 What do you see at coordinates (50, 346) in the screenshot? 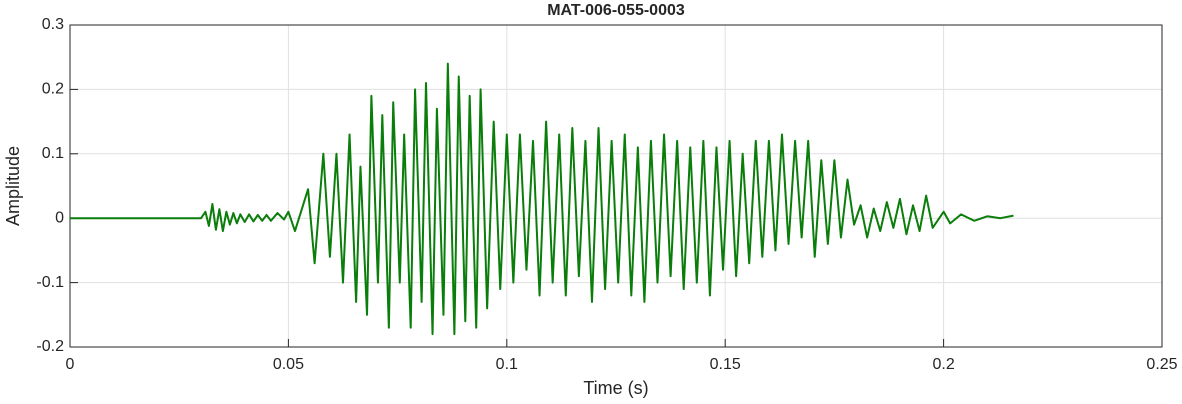
I see `y-tick-label: -0.2` at bounding box center [50, 346].